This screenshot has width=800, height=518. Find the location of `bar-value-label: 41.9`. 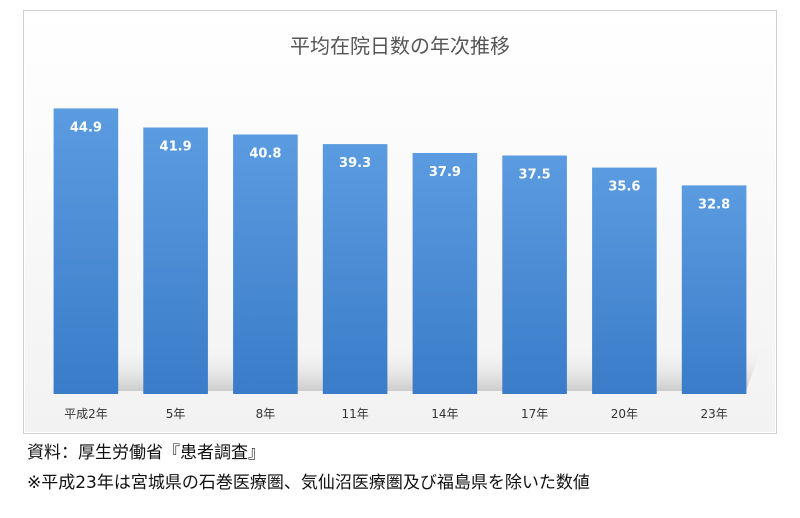

bar-value-label: 41.9 is located at coordinates (176, 147).